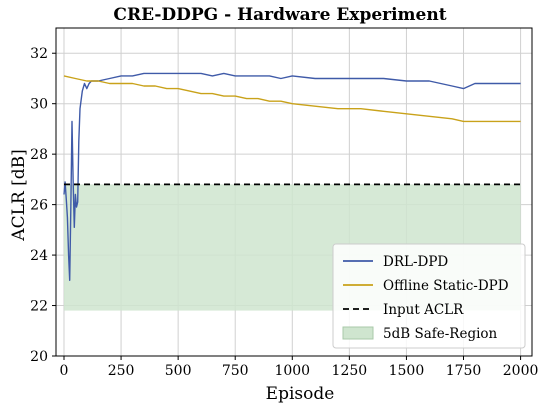  What do you see at coordinates (300, 394) in the screenshot?
I see `x-axis-label: Episode` at bounding box center [300, 394].